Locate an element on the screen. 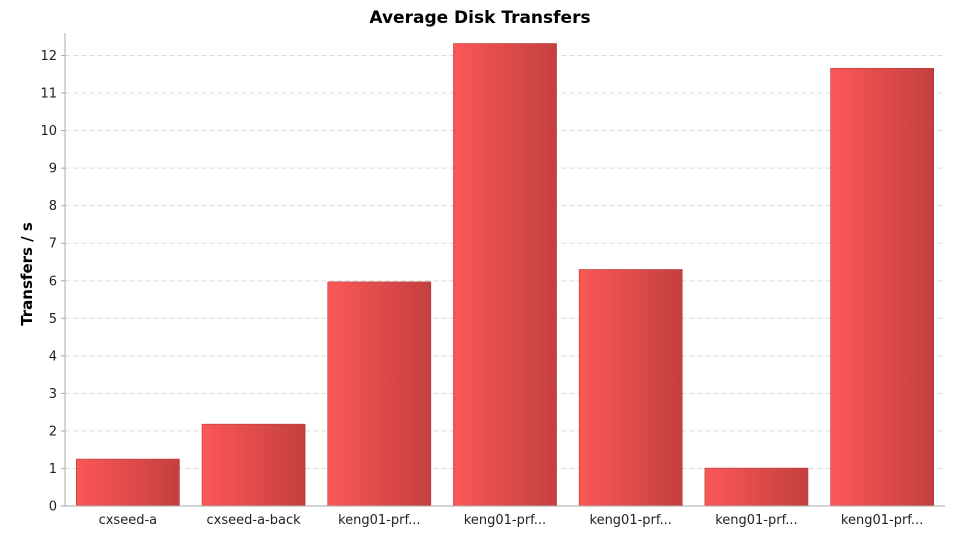 The image size is (960, 540). x-tick-label: cxseed-a is located at coordinates (128, 520).